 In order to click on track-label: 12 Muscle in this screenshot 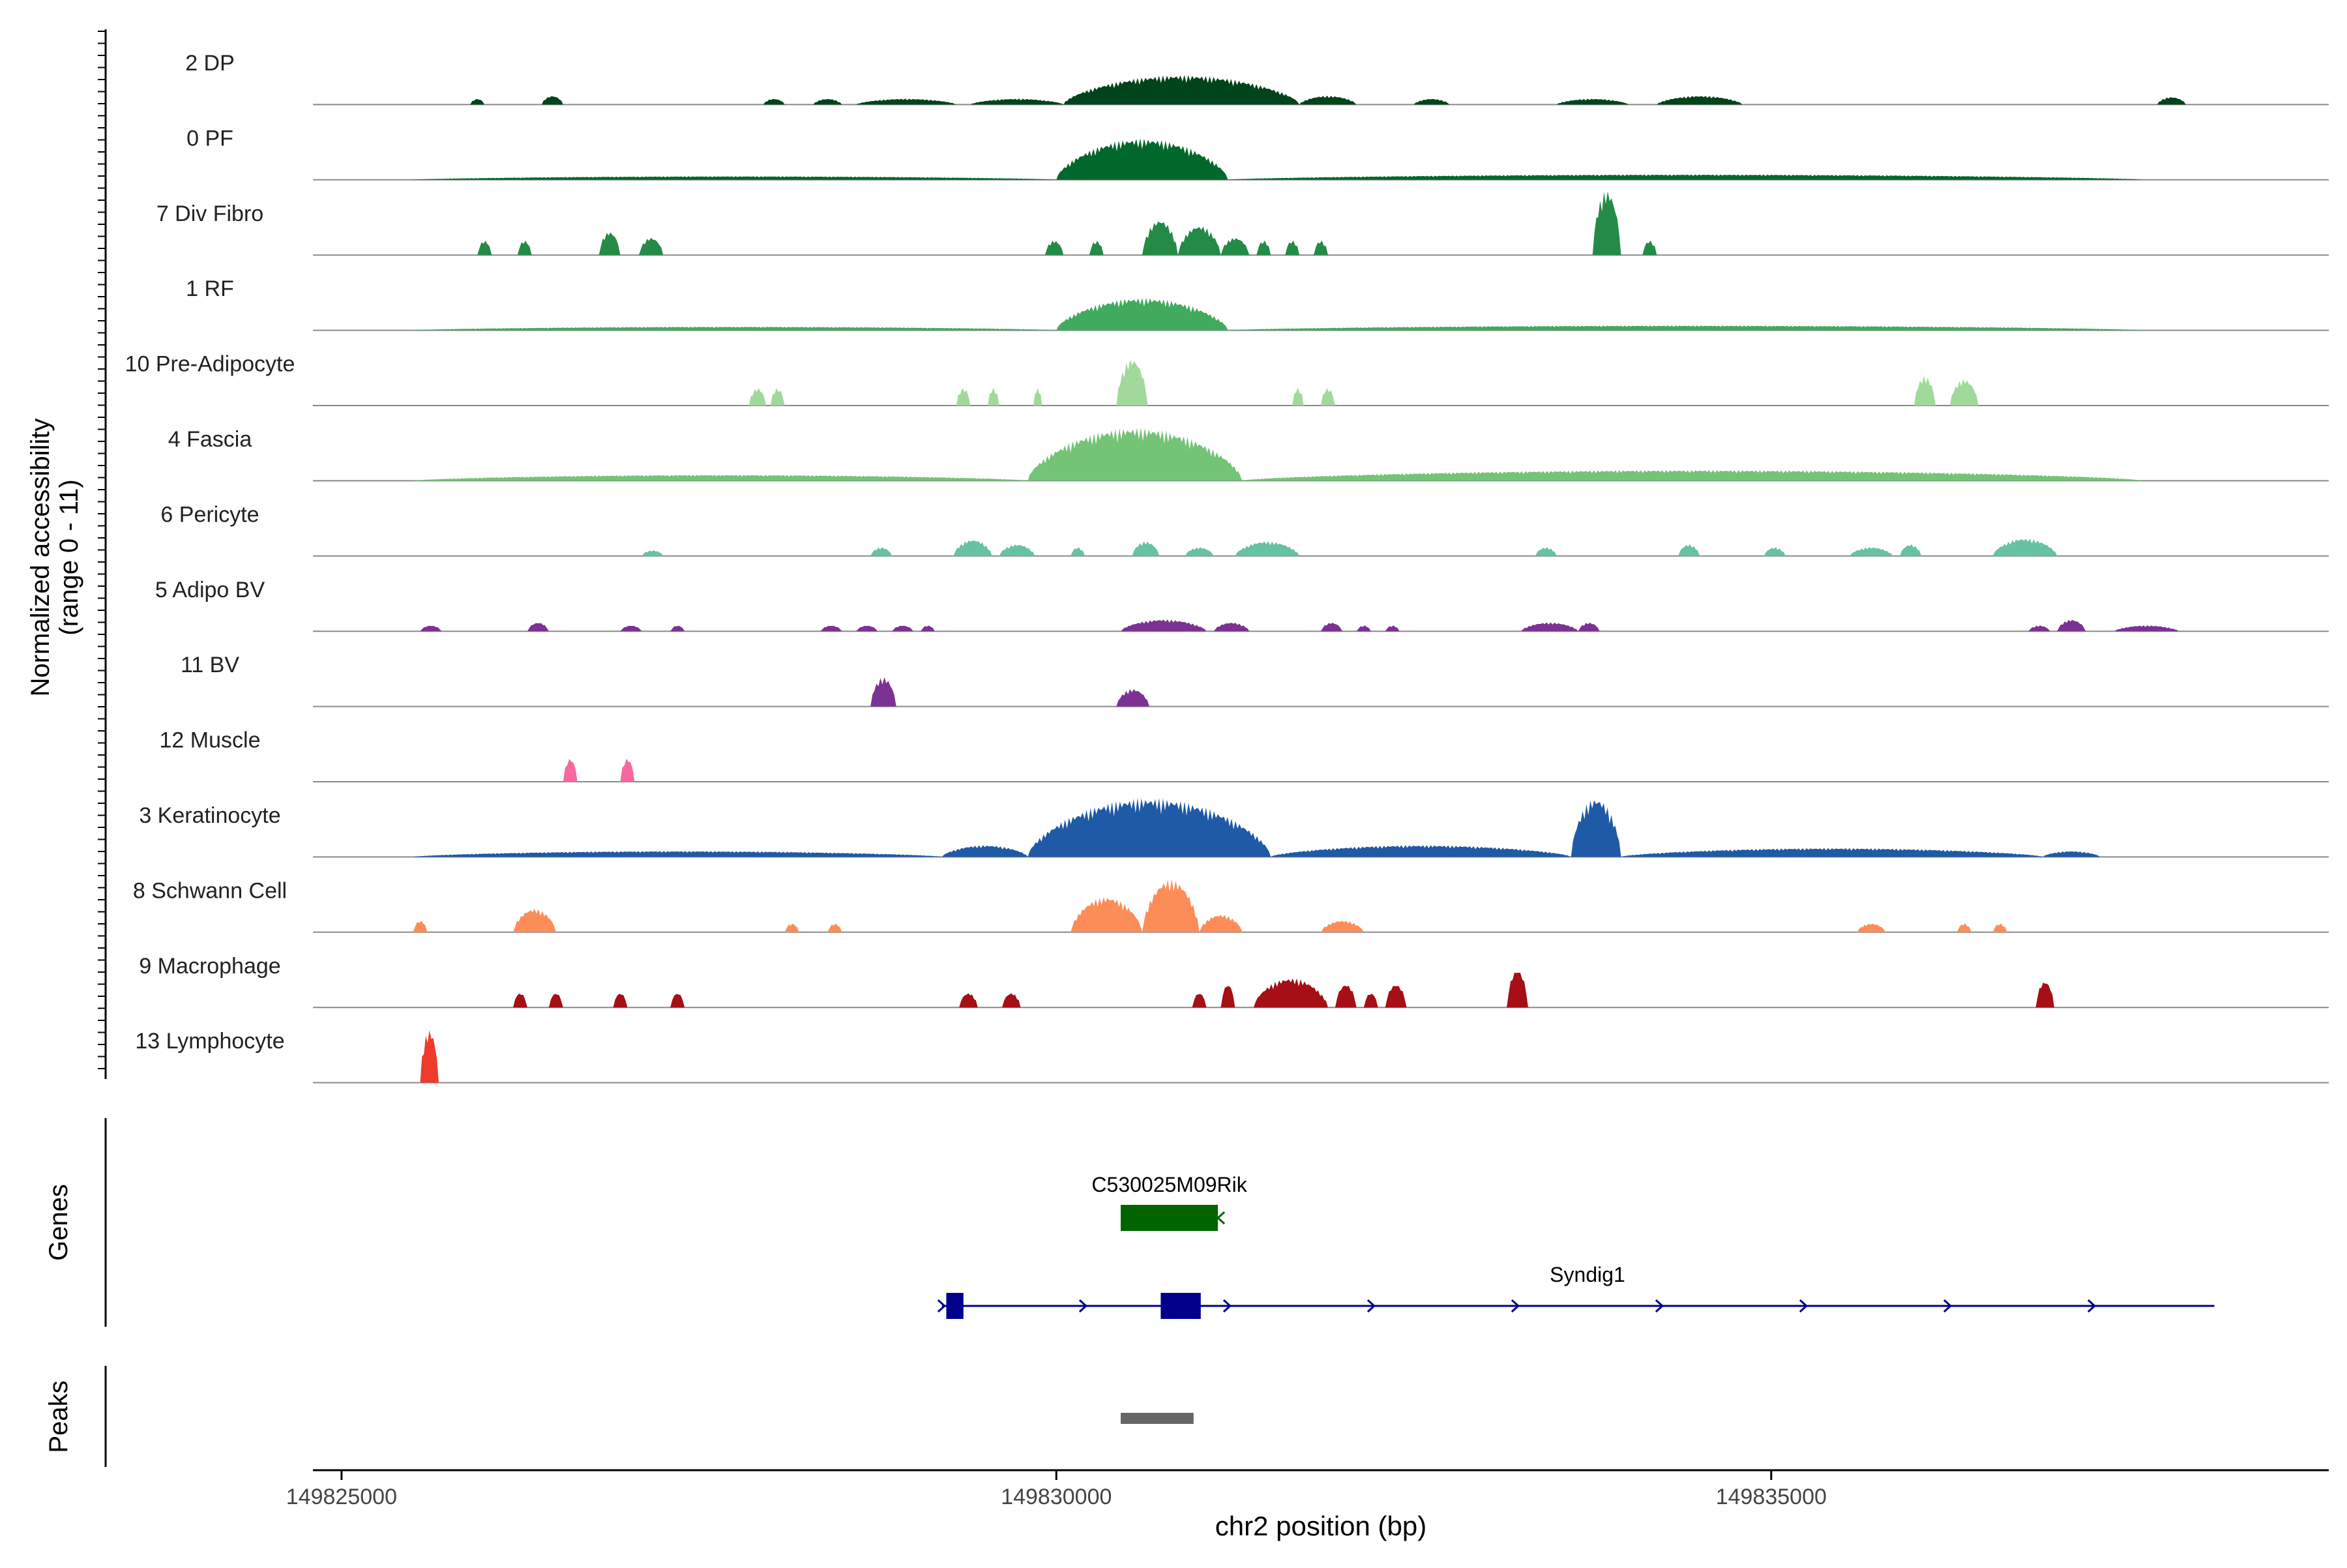, I will do `click(210, 741)`.